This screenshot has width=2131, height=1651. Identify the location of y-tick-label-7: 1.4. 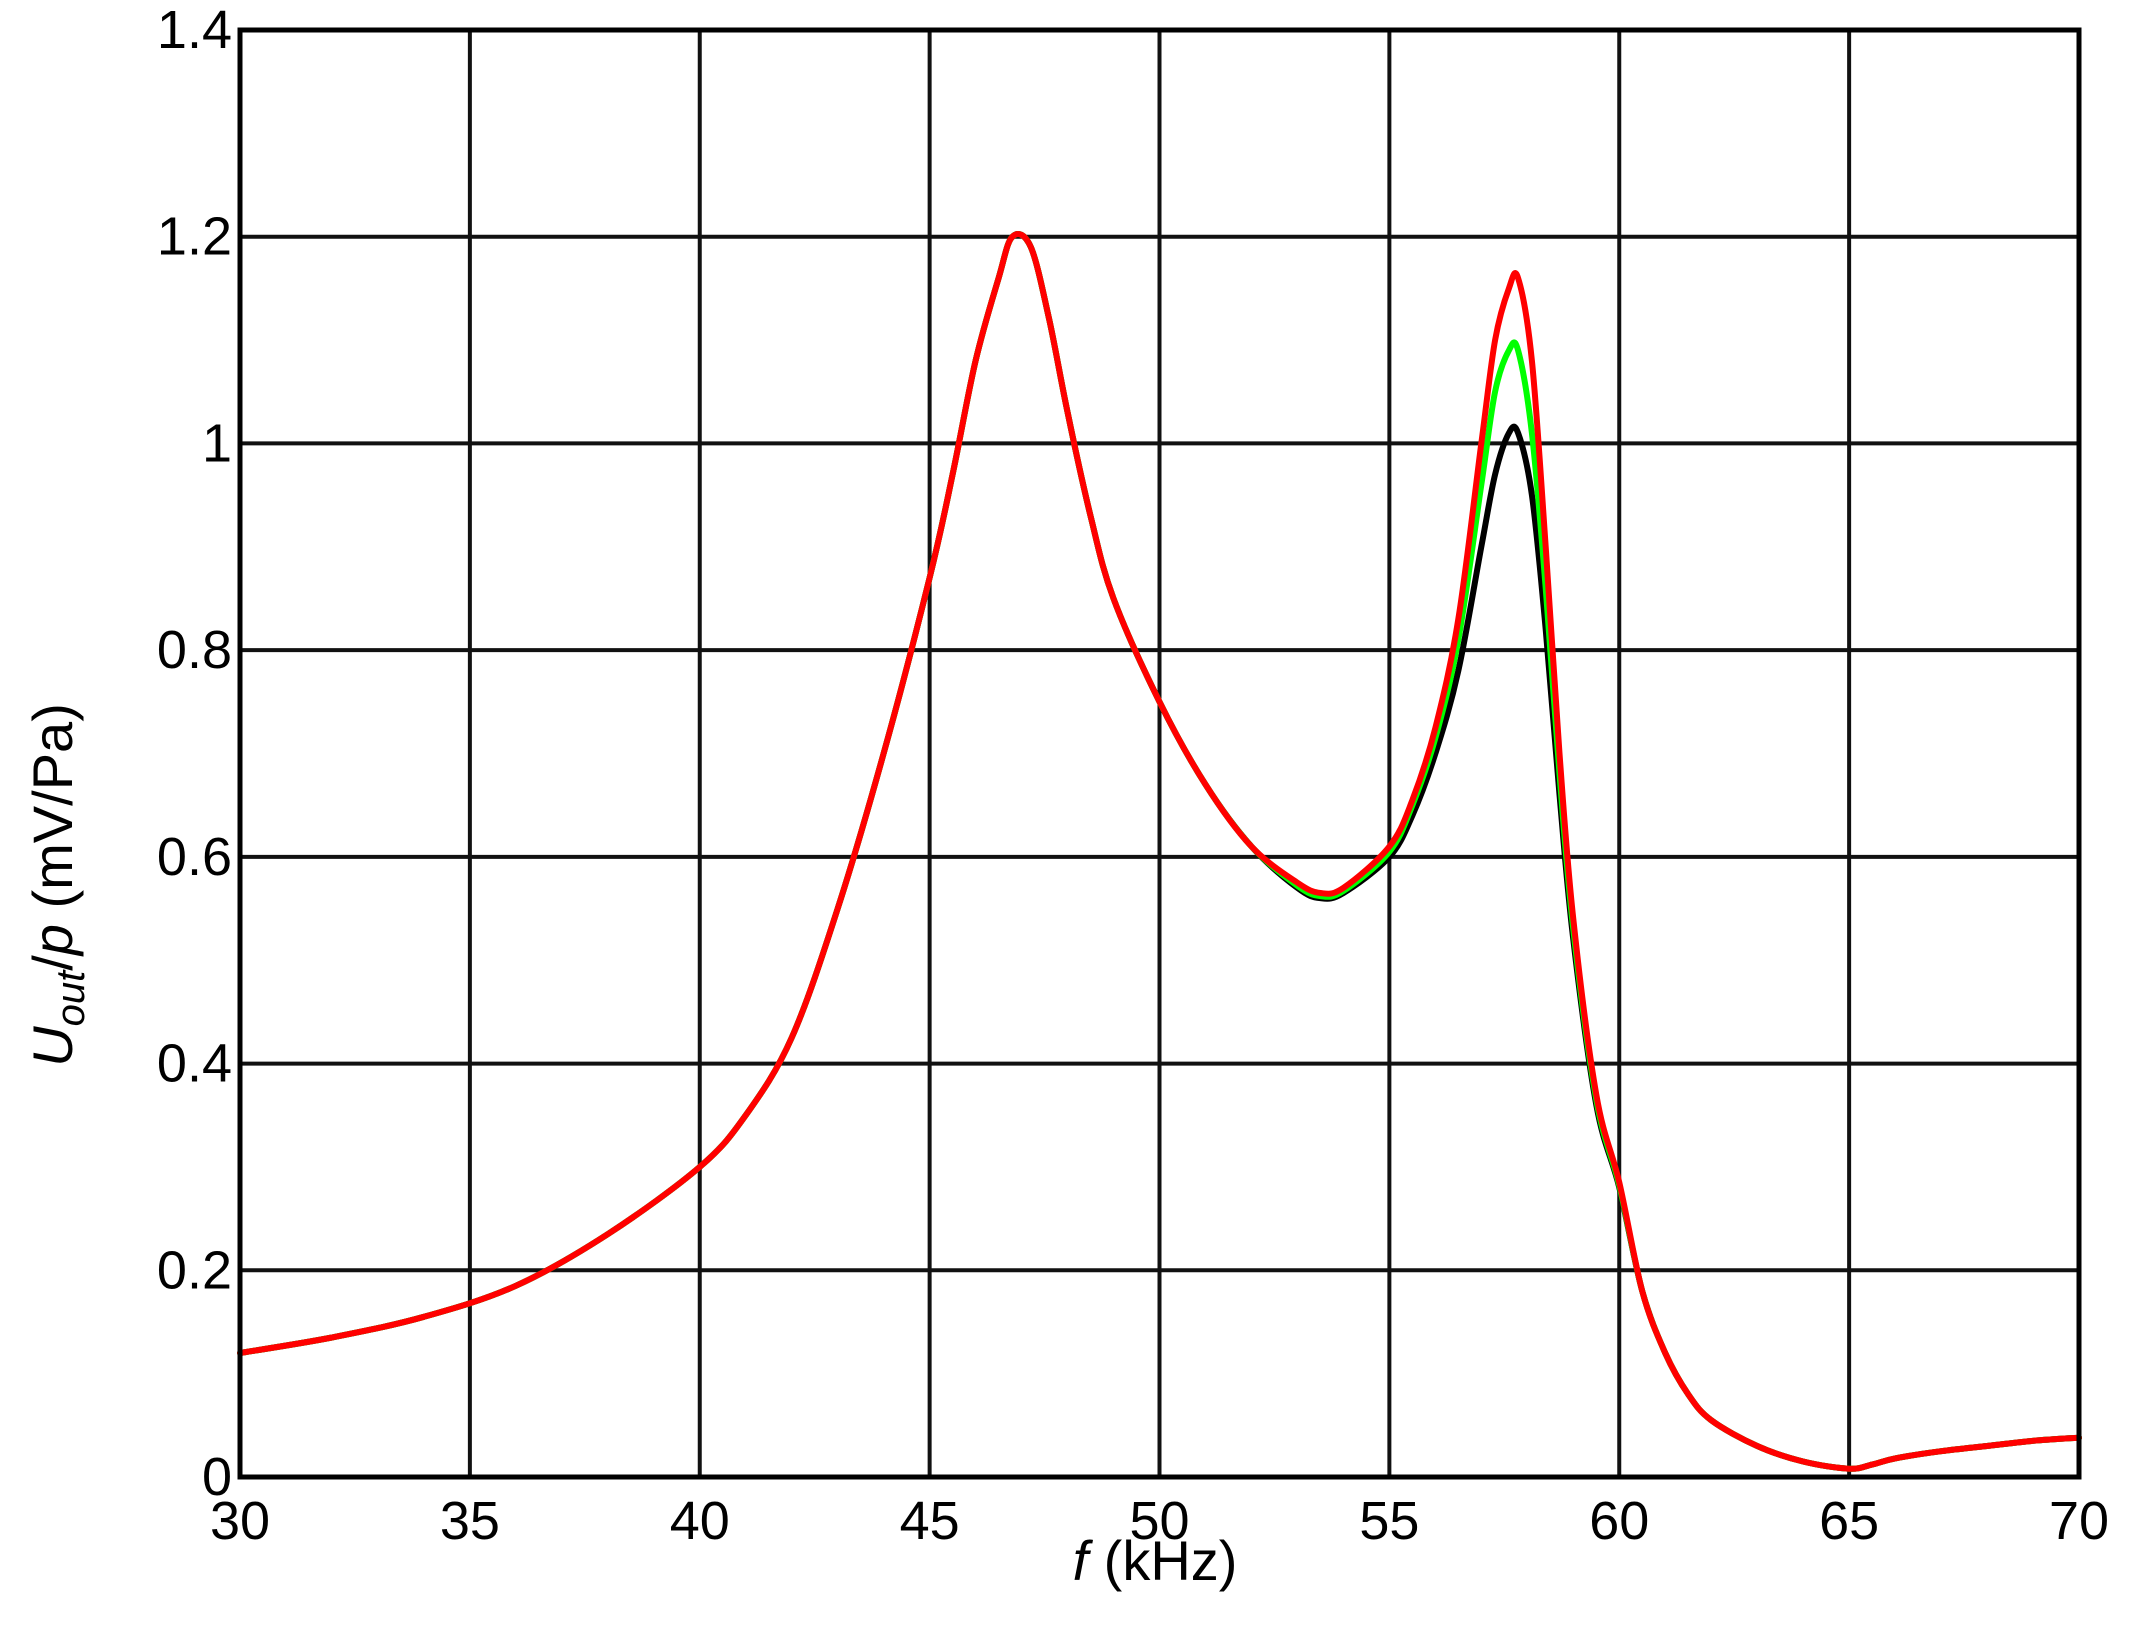
(194, 30).